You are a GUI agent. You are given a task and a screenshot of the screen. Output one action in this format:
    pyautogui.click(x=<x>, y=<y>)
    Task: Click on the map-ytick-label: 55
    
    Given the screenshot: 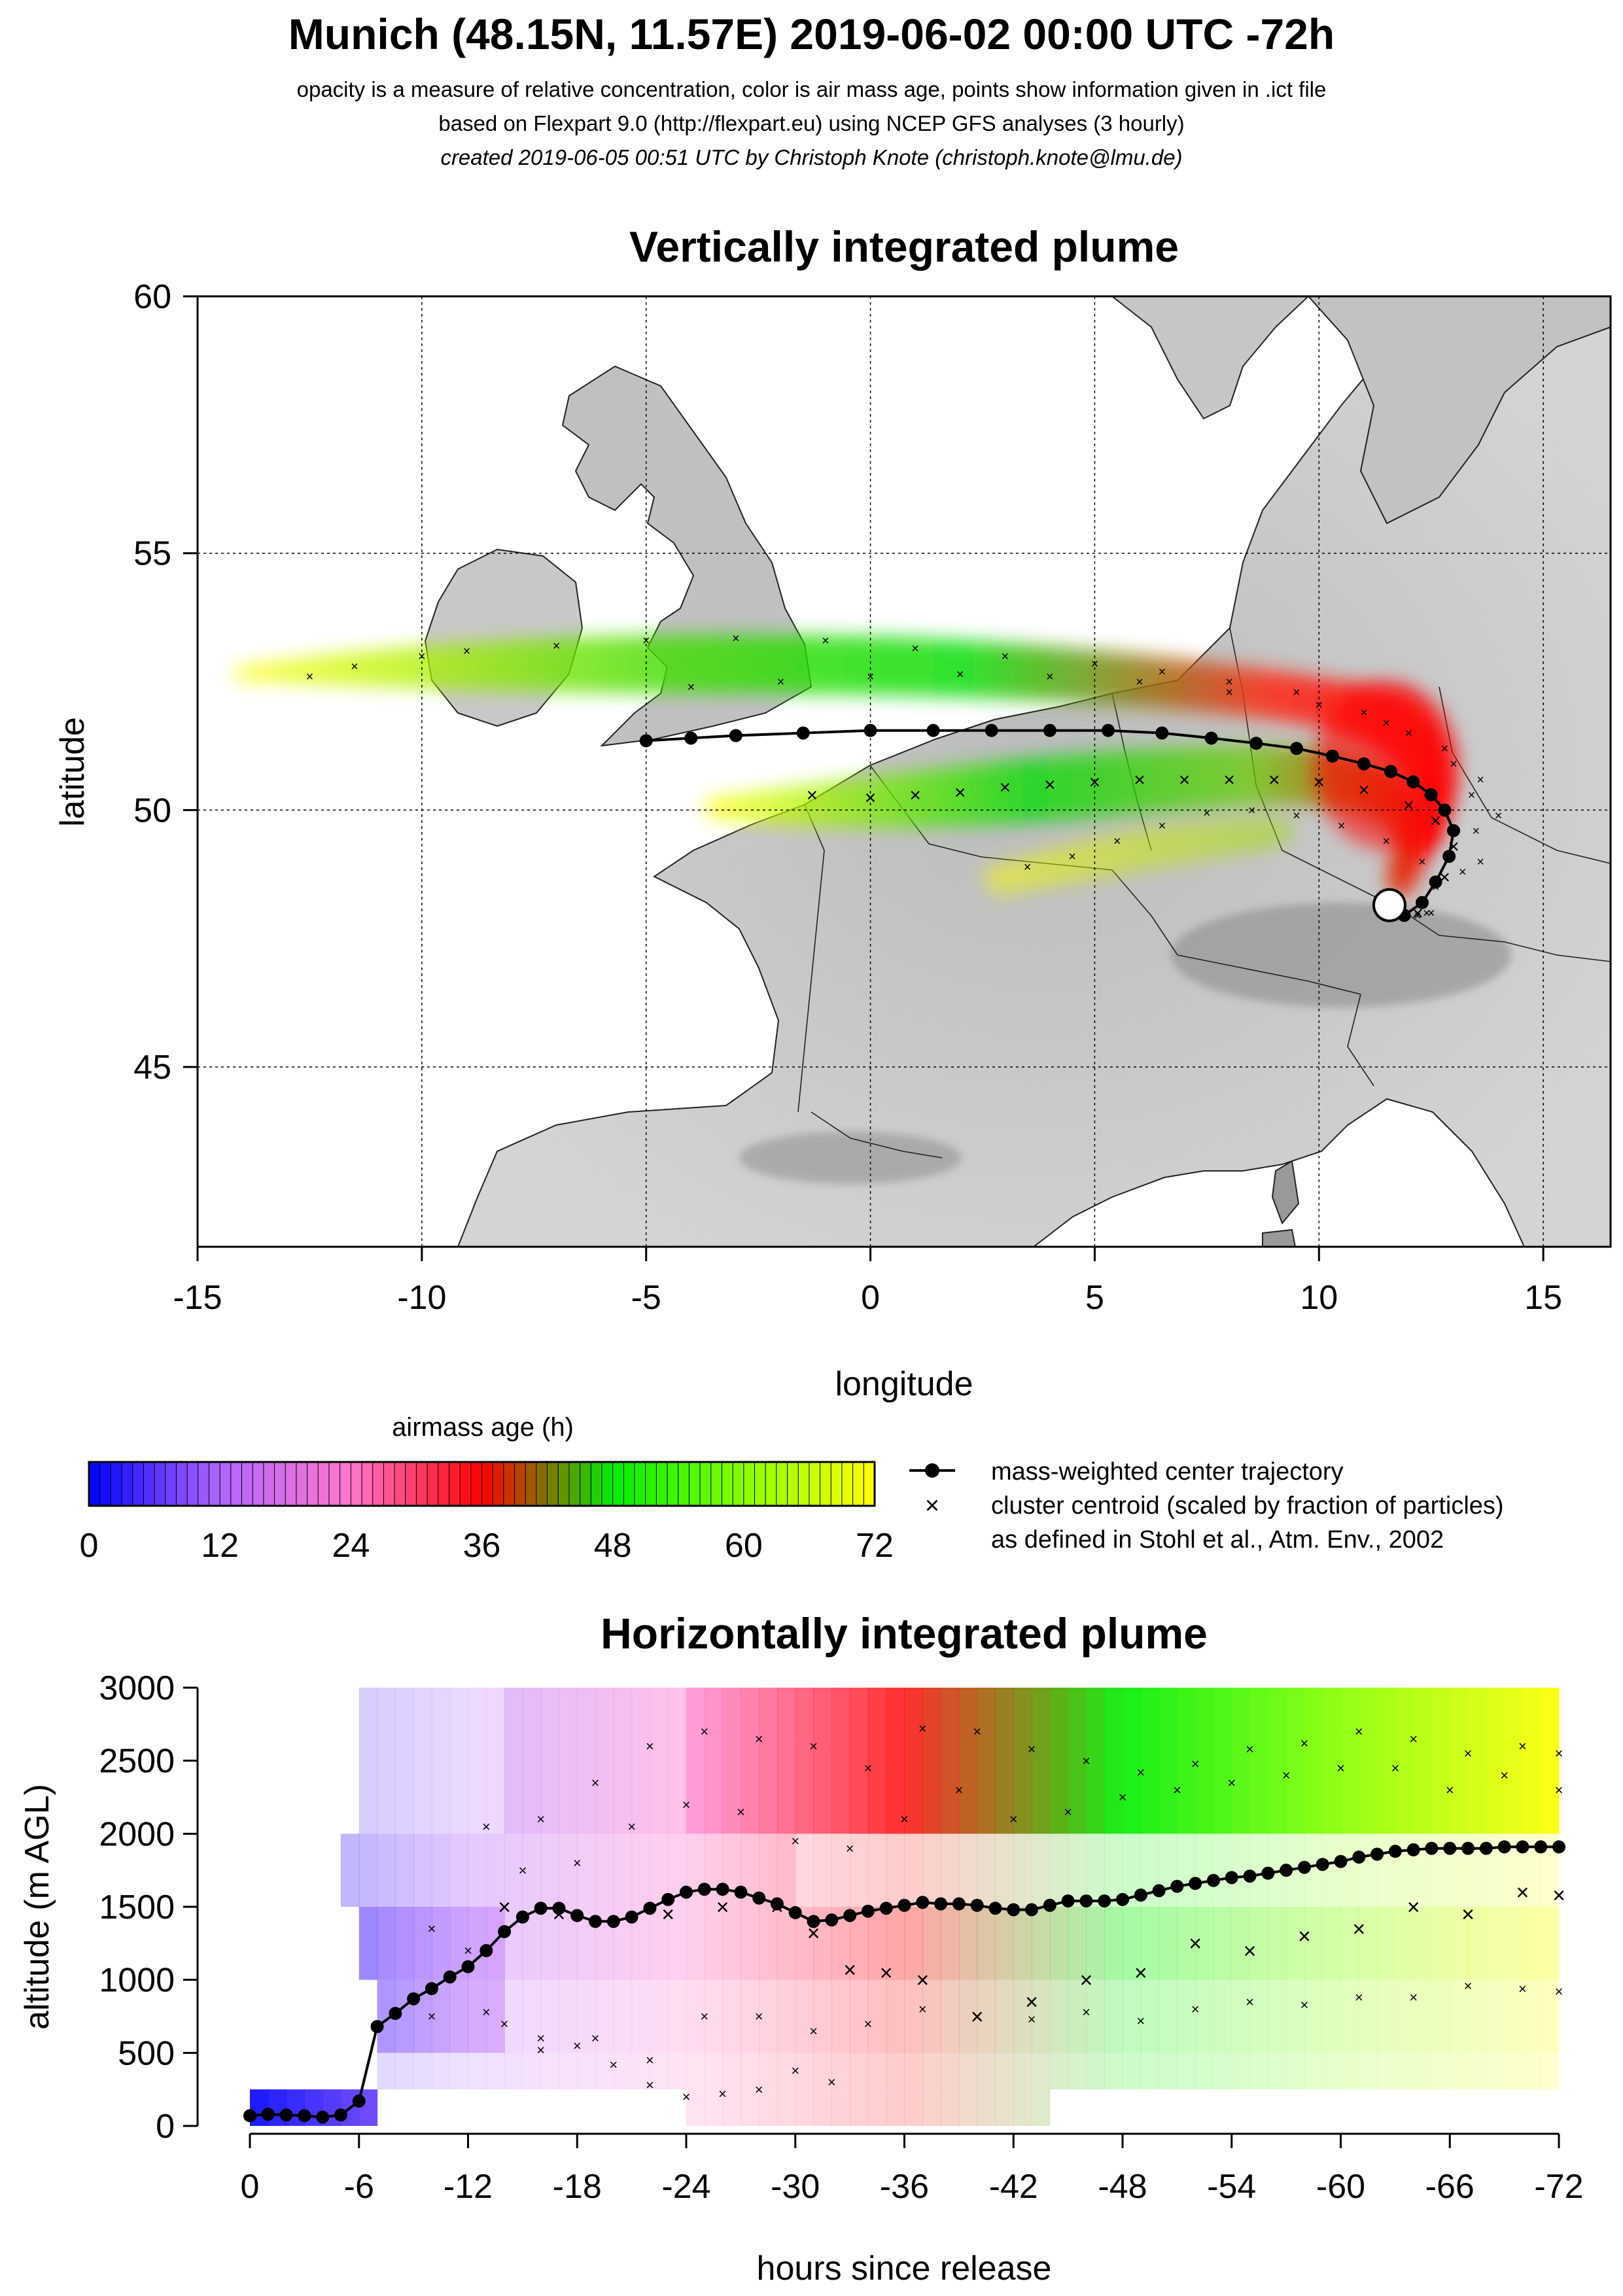 What is the action you would take?
    pyautogui.click(x=152, y=554)
    